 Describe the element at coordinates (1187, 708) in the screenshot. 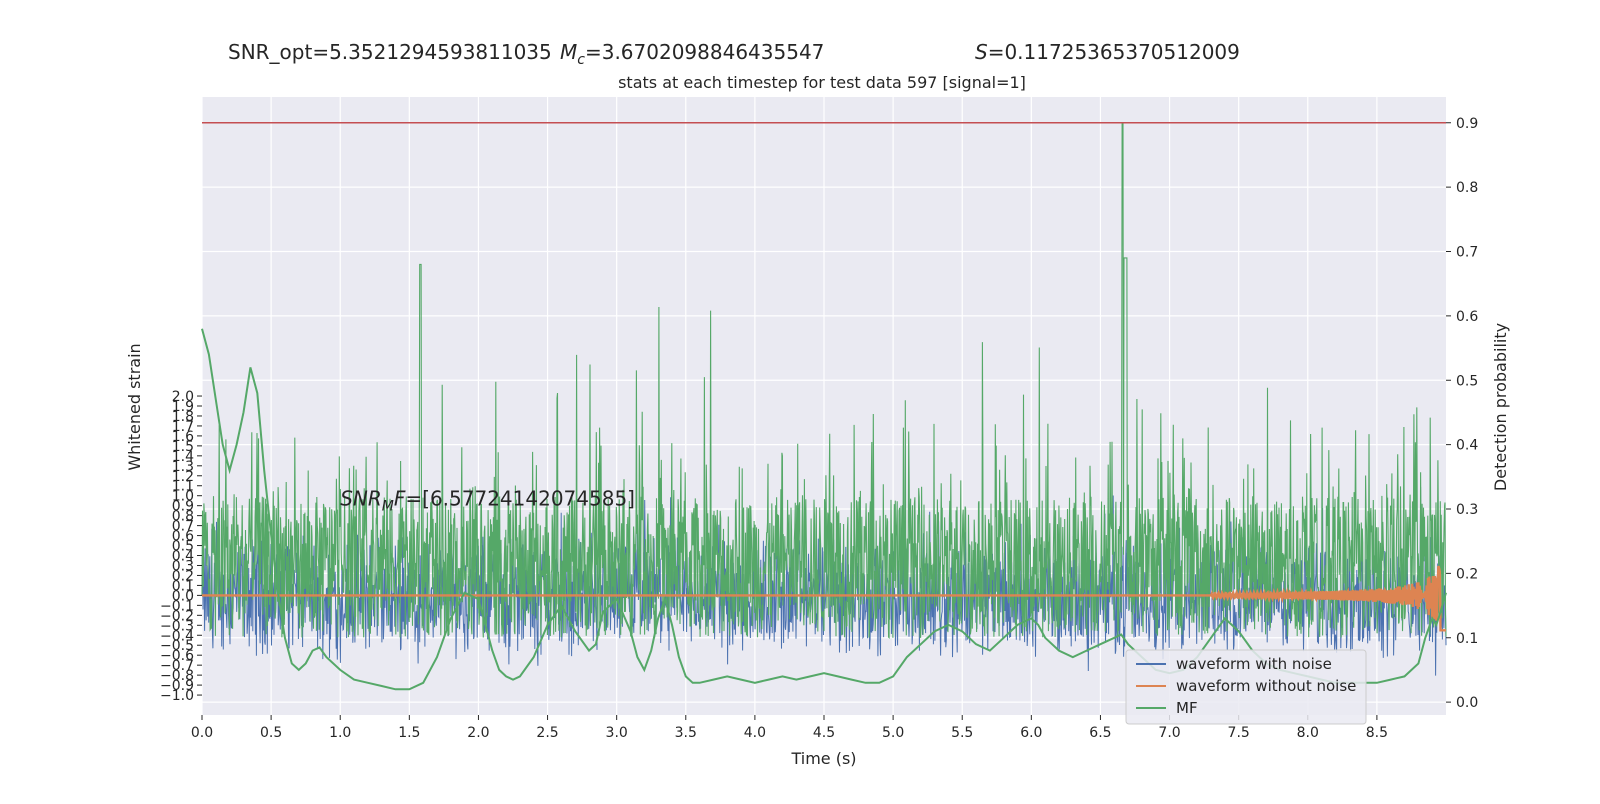

I see `legend-entry-mf: MF` at that location.